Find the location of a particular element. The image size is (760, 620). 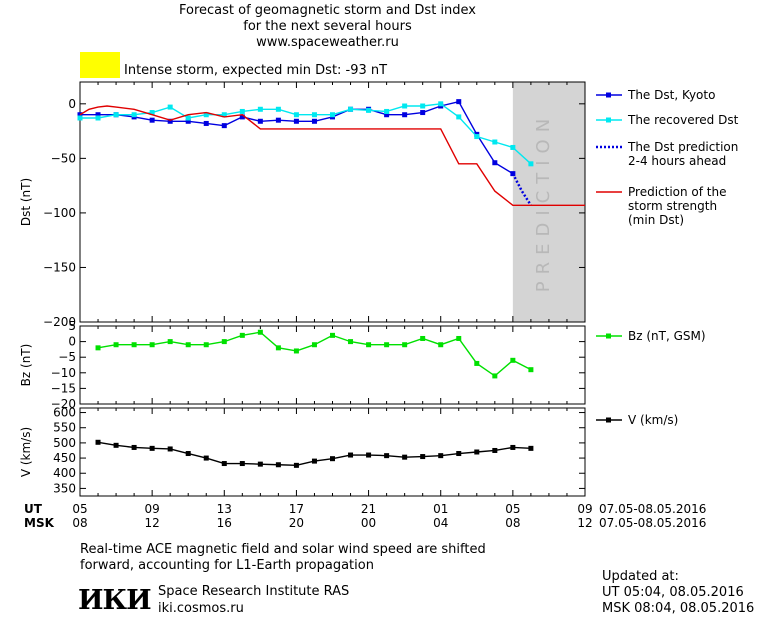

storm-status-text: Intense storm, expected min Dst: -93 nT is located at coordinates (256, 70).